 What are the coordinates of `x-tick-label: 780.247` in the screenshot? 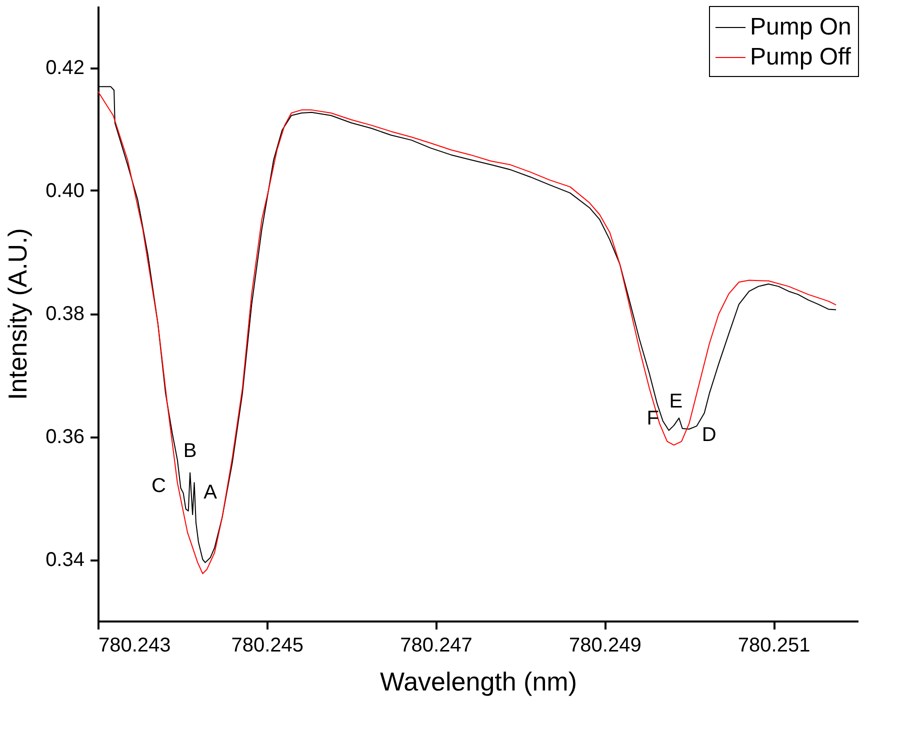 It's located at (436, 645).